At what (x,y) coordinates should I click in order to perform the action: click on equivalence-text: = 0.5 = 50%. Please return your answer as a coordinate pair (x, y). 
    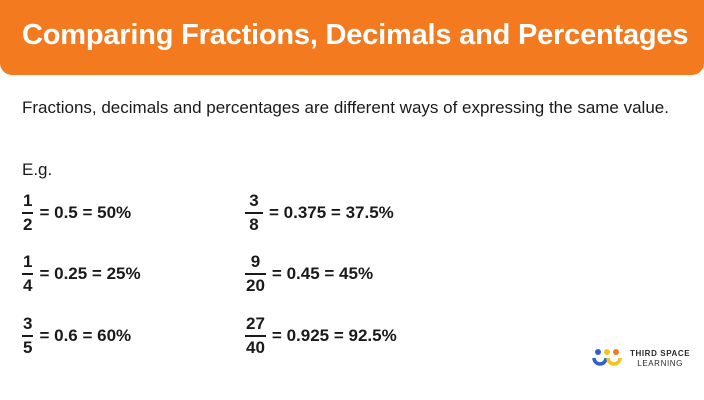
    Looking at the image, I should click on (85, 212).